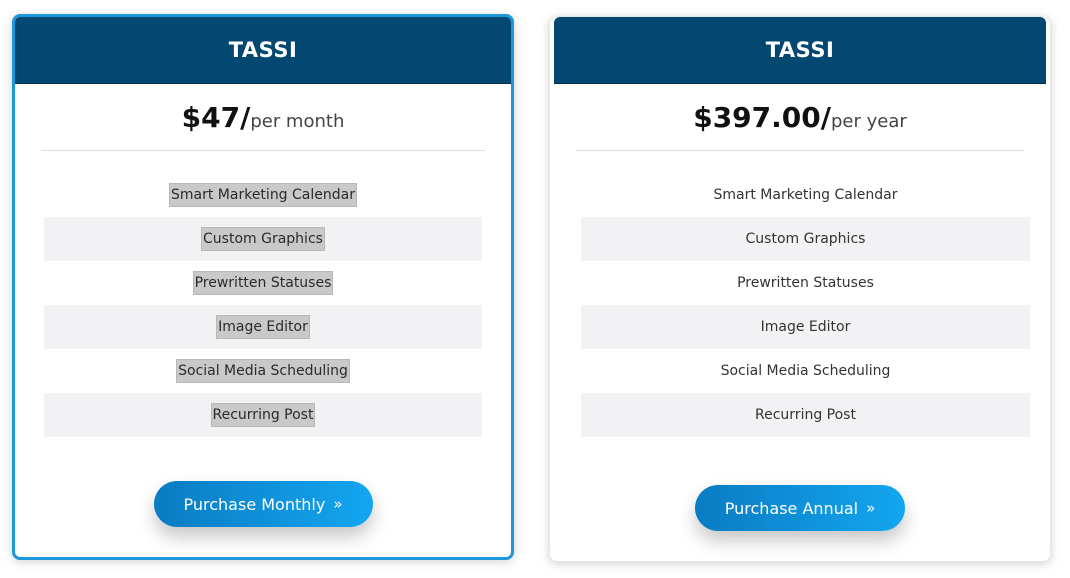 The image size is (1070, 578). What do you see at coordinates (216, 117) in the screenshot?
I see `price-amount: $47/` at bounding box center [216, 117].